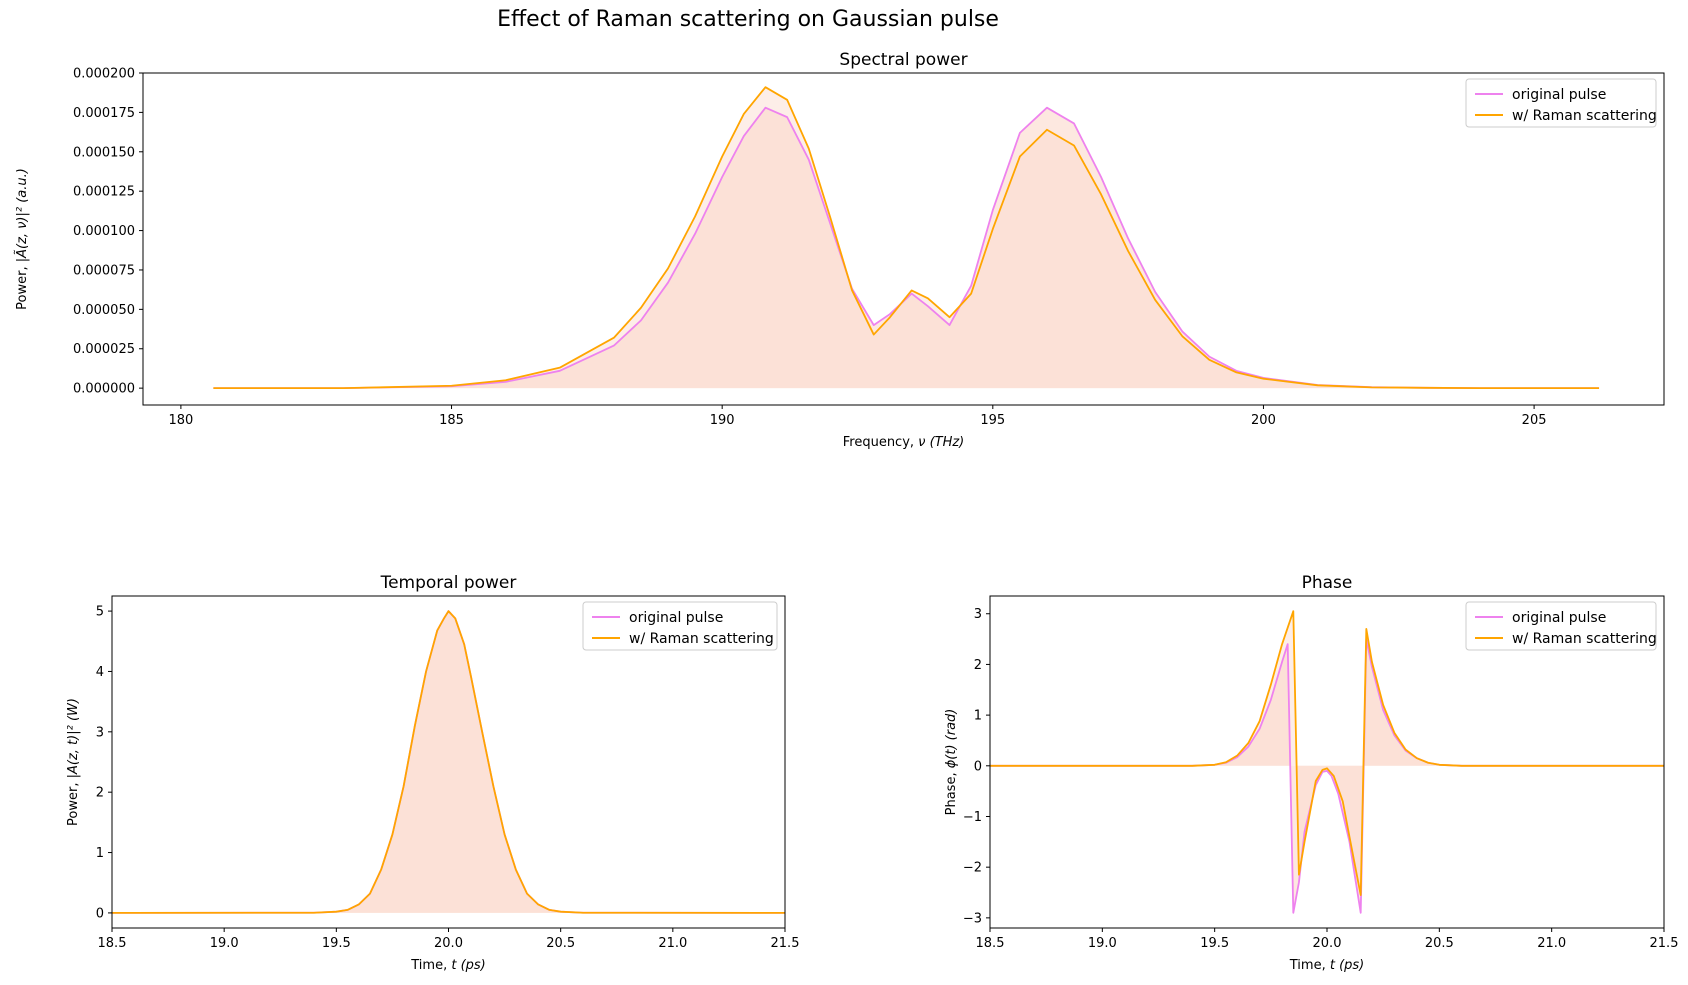  I want to click on spectral-title: Spectral power, so click(903, 60).